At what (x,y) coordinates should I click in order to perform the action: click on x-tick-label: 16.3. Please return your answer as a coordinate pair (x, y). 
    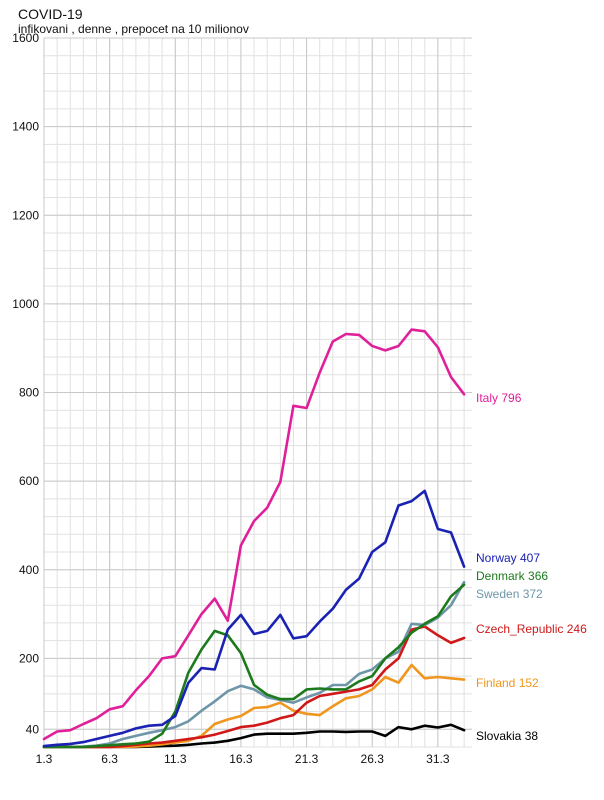
    Looking at the image, I should click on (241, 759).